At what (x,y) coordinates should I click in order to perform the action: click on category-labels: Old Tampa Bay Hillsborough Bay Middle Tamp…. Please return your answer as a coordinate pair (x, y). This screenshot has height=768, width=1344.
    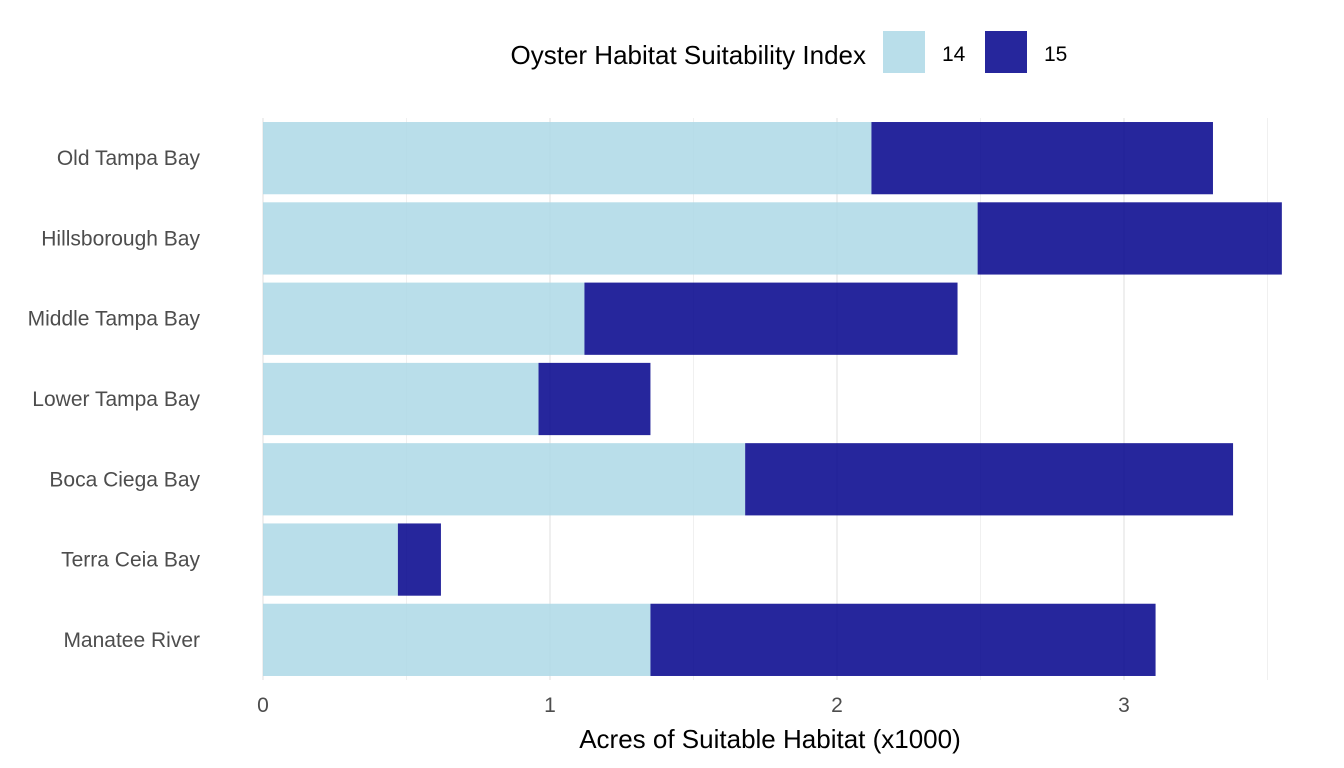
    Looking at the image, I should click on (114, 399).